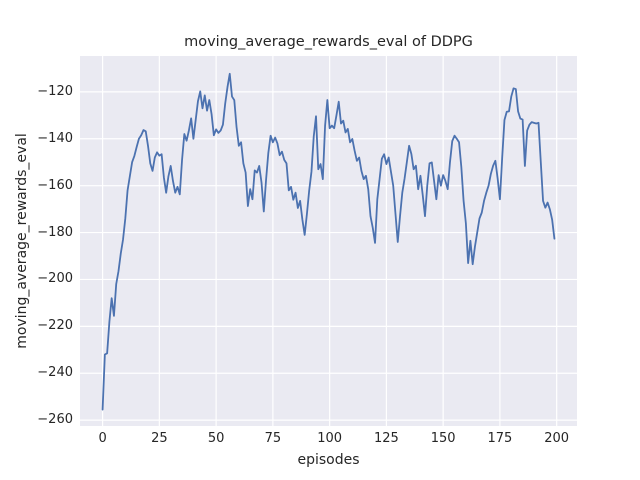 The image size is (640, 480). I want to click on y-tick-label: −260, so click(55, 420).